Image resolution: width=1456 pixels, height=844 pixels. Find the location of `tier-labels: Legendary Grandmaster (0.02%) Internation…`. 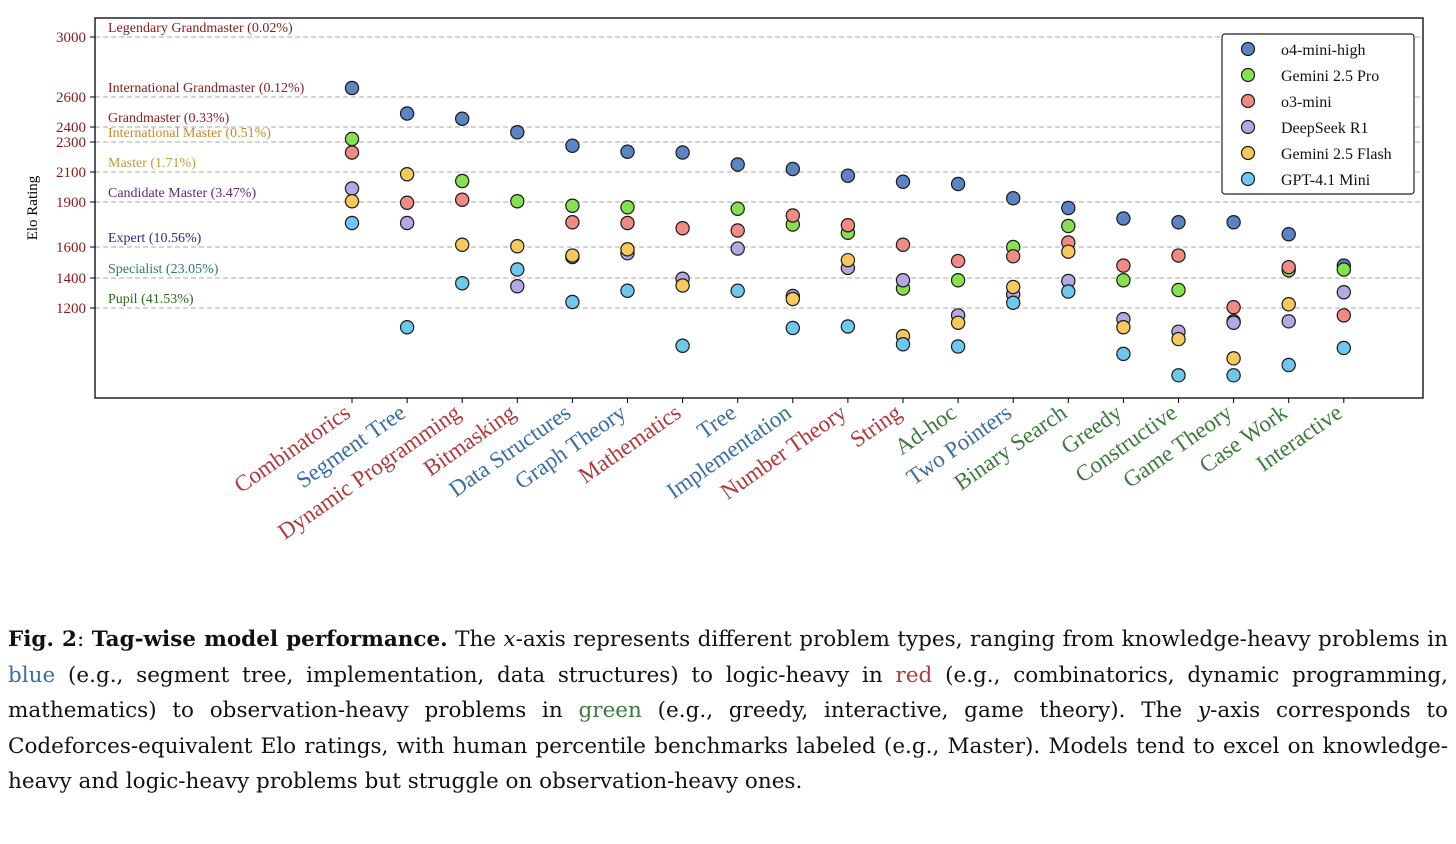

tier-labels: Legendary Grandmaster (0.02%) Internation… is located at coordinates (206, 164).